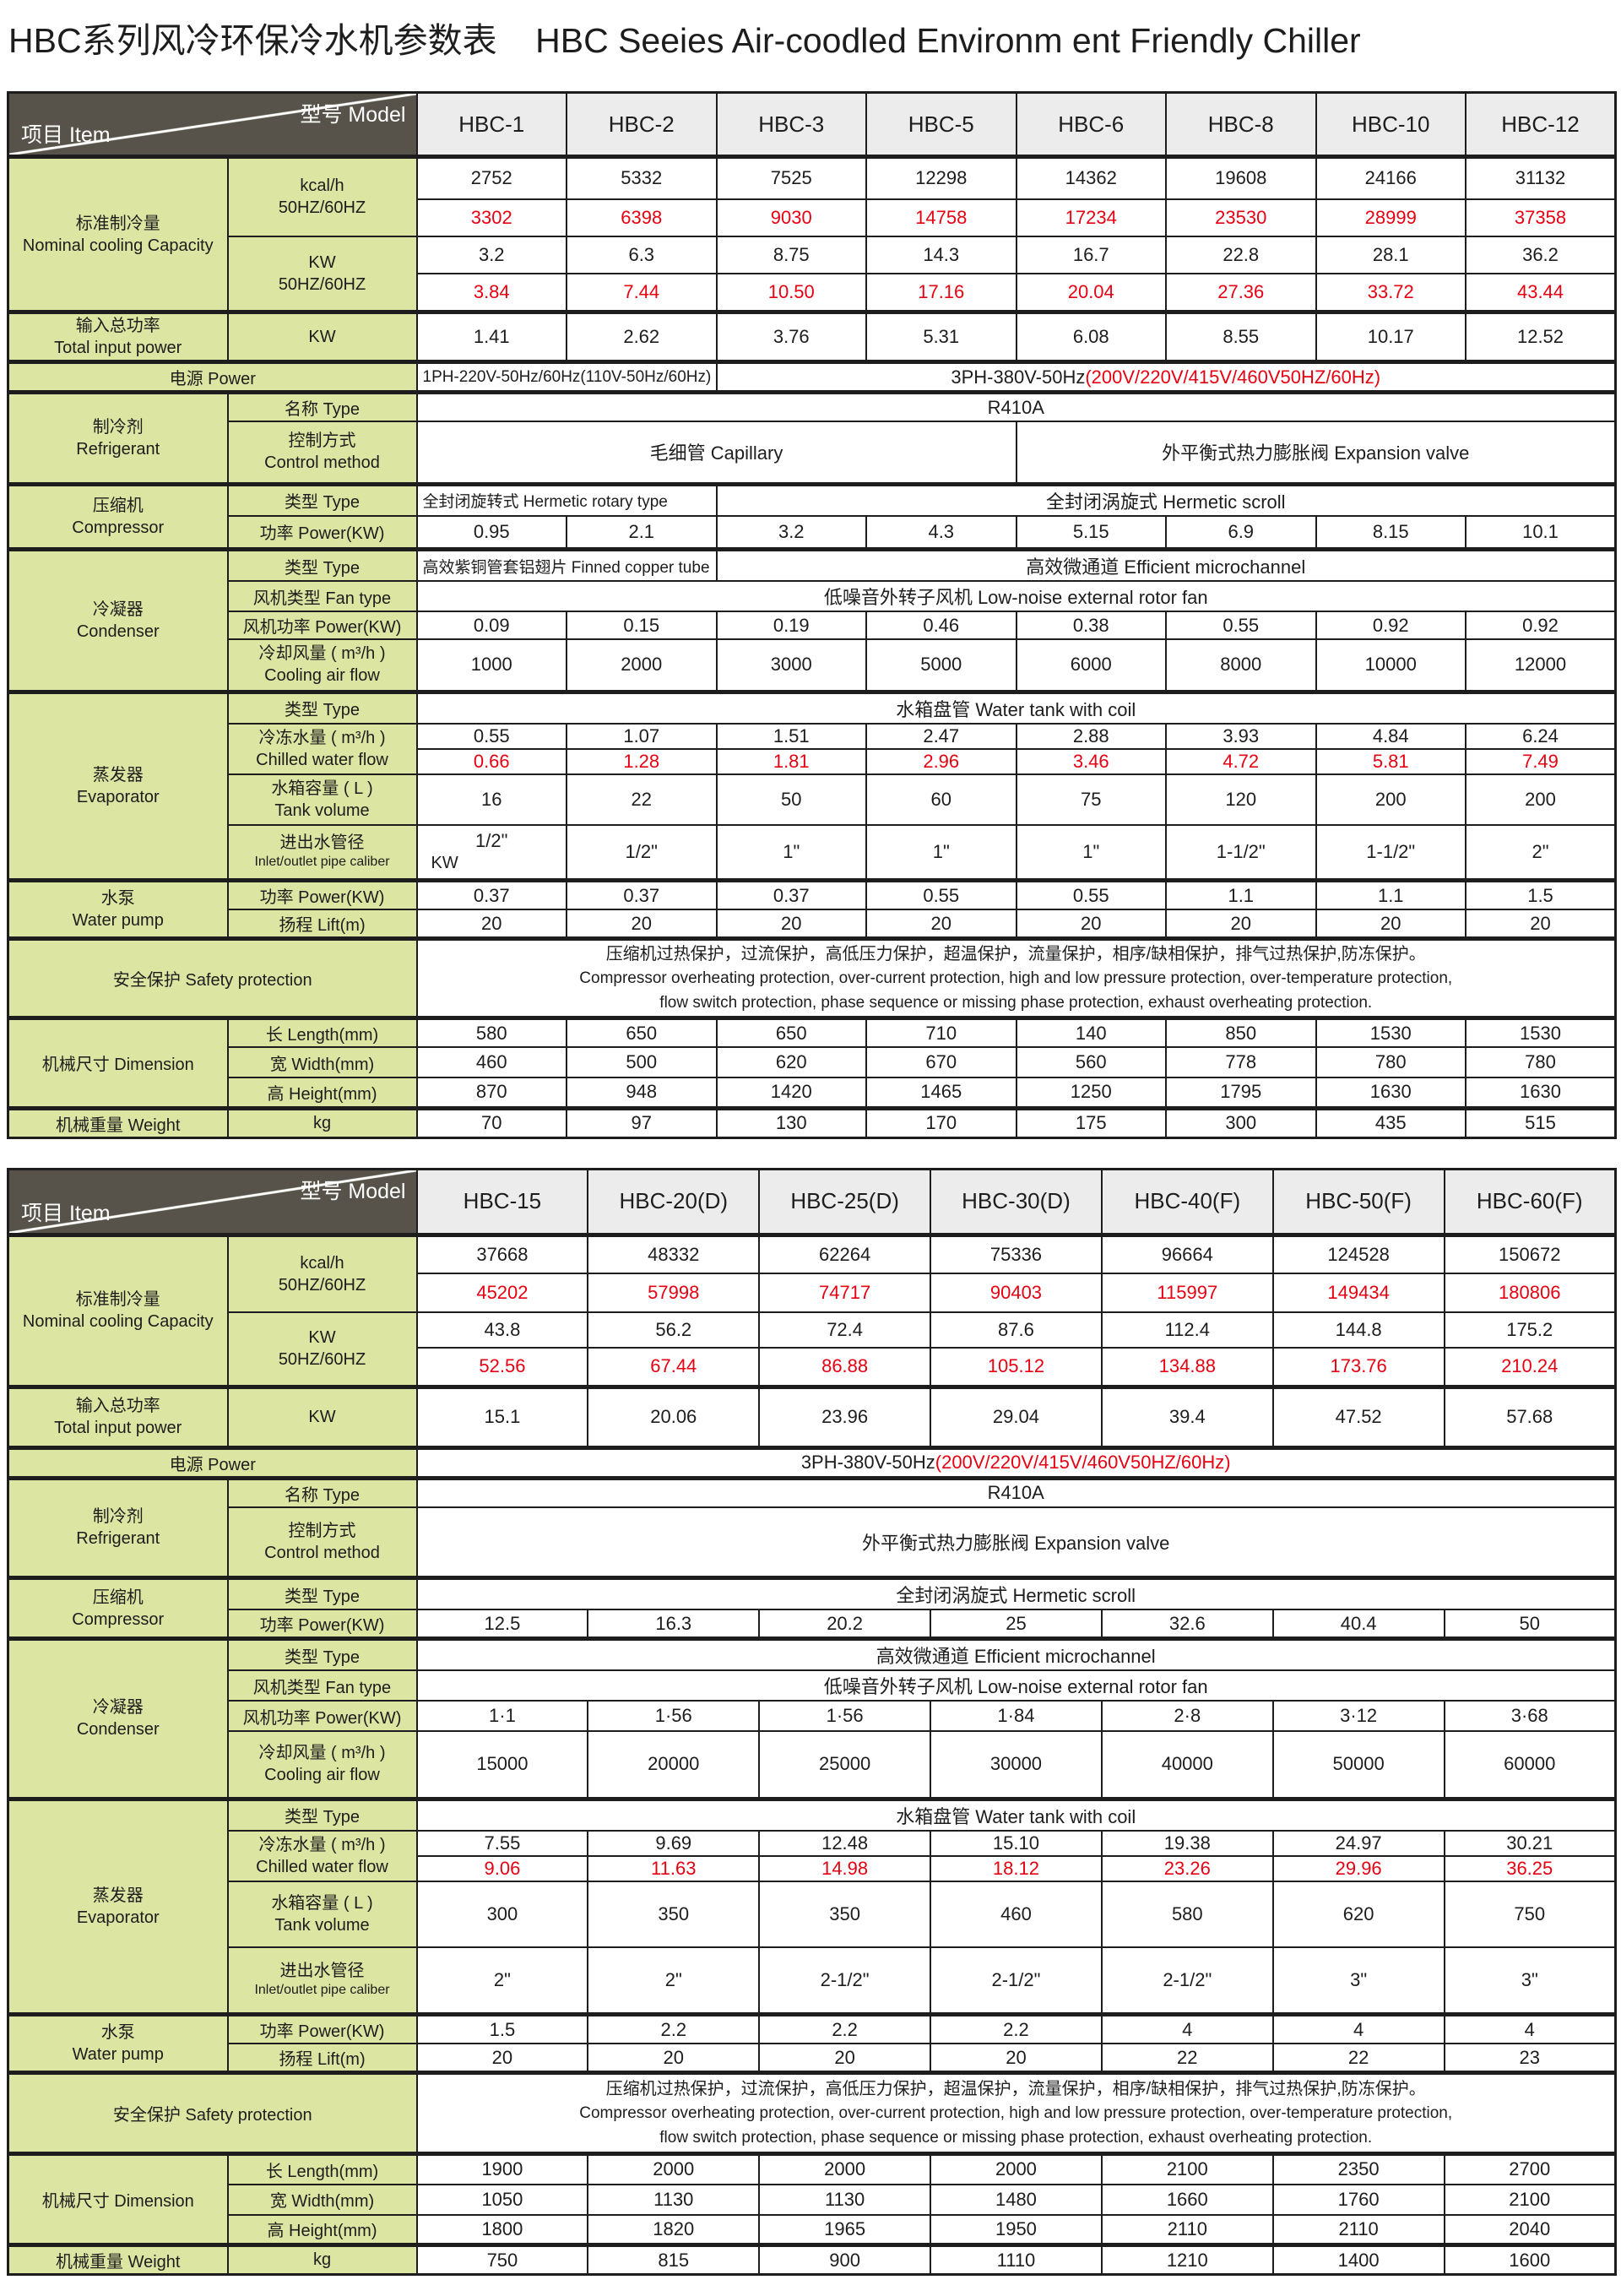  Describe the element at coordinates (941, 177) in the screenshot. I see `cooling-kcal-value-5: 12298` at that location.